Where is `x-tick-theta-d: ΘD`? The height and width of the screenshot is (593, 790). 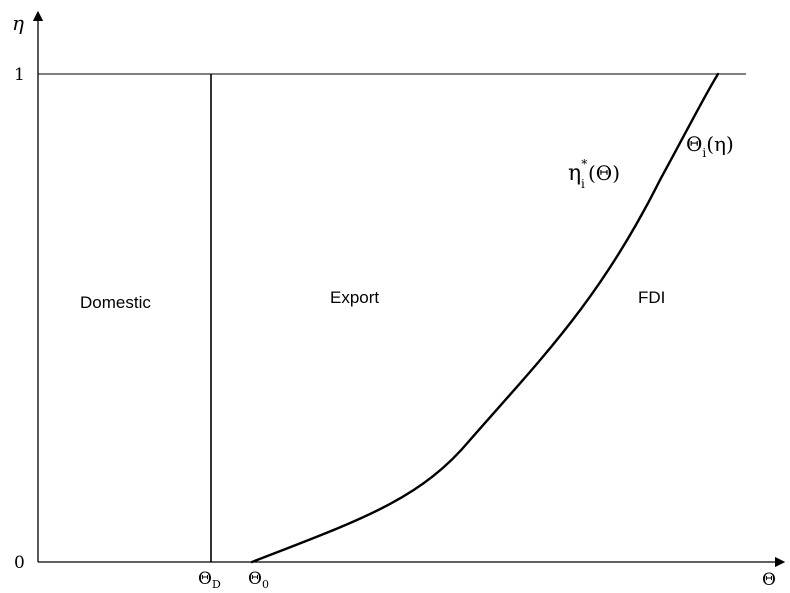
x-tick-theta-d: ΘD is located at coordinates (209, 580).